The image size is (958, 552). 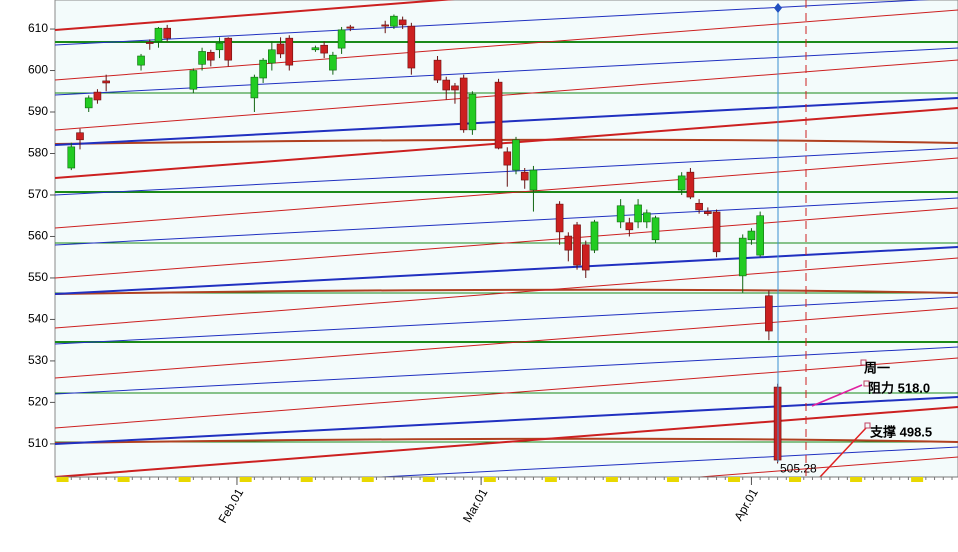 What do you see at coordinates (798, 469) in the screenshot?
I see `price-tag: 505.28` at bounding box center [798, 469].